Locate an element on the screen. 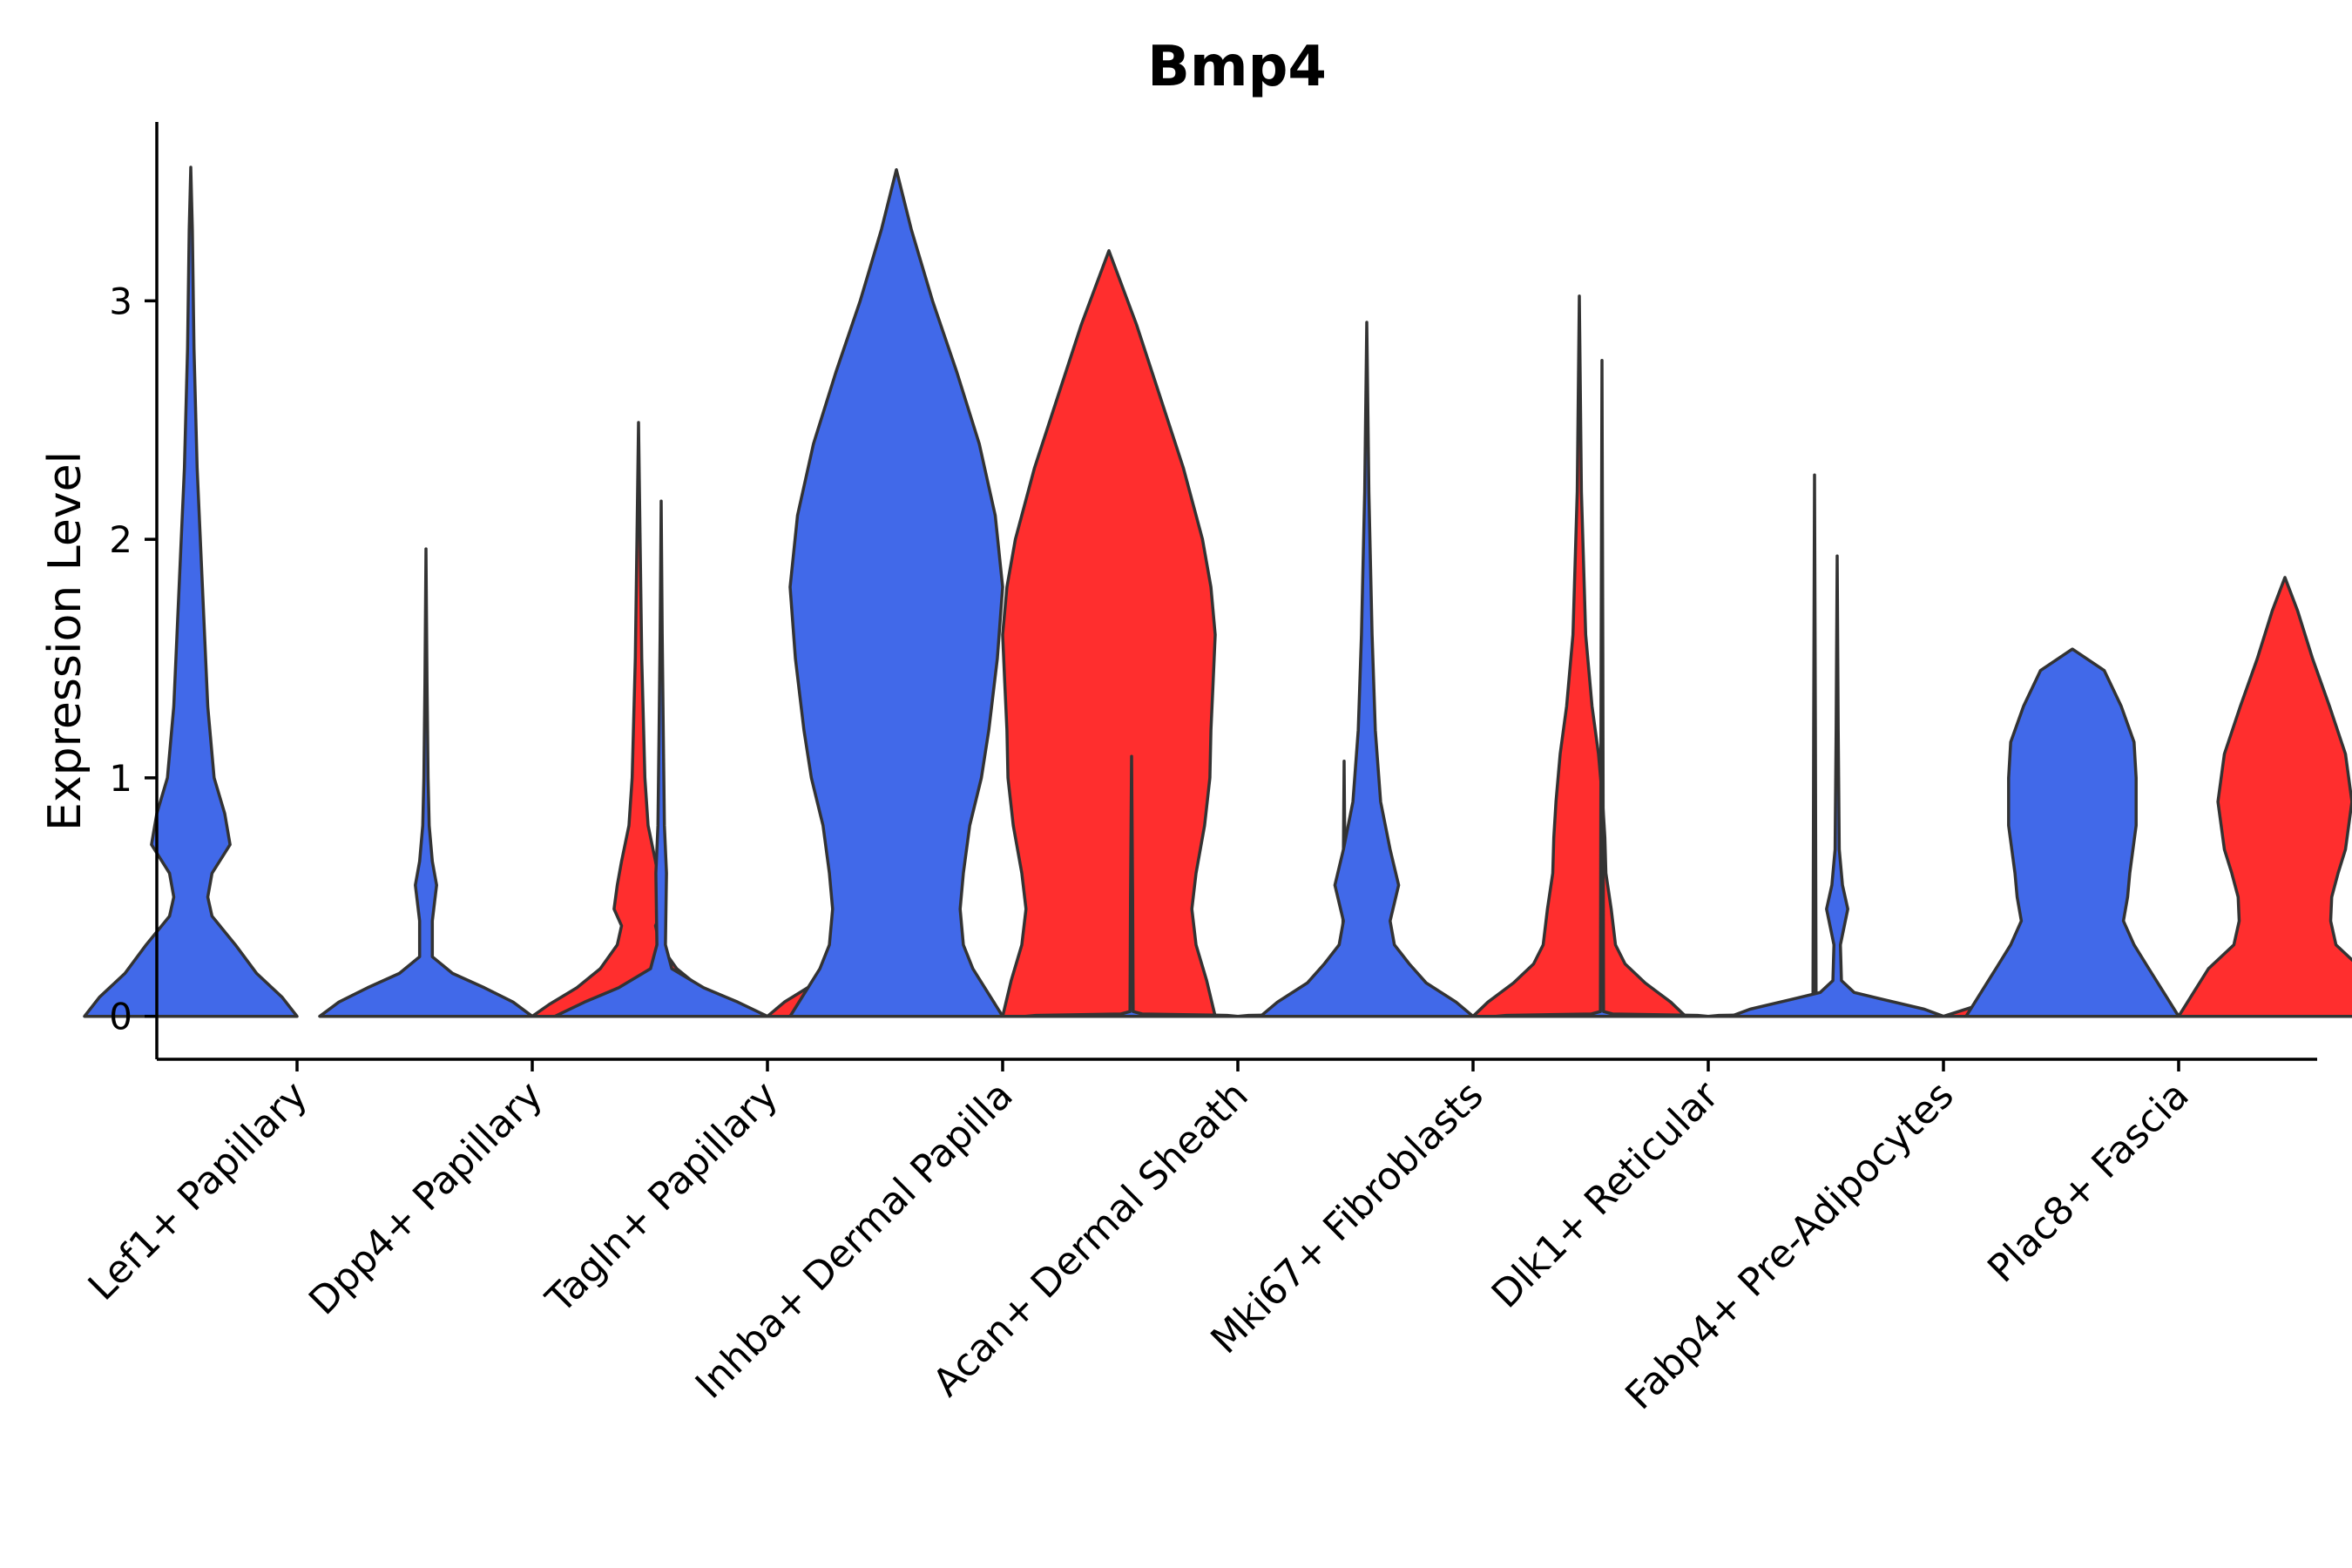 This screenshot has width=2352, height=1568. x-tick-label: Dpp4+ Papillary is located at coordinates (426, 1198).